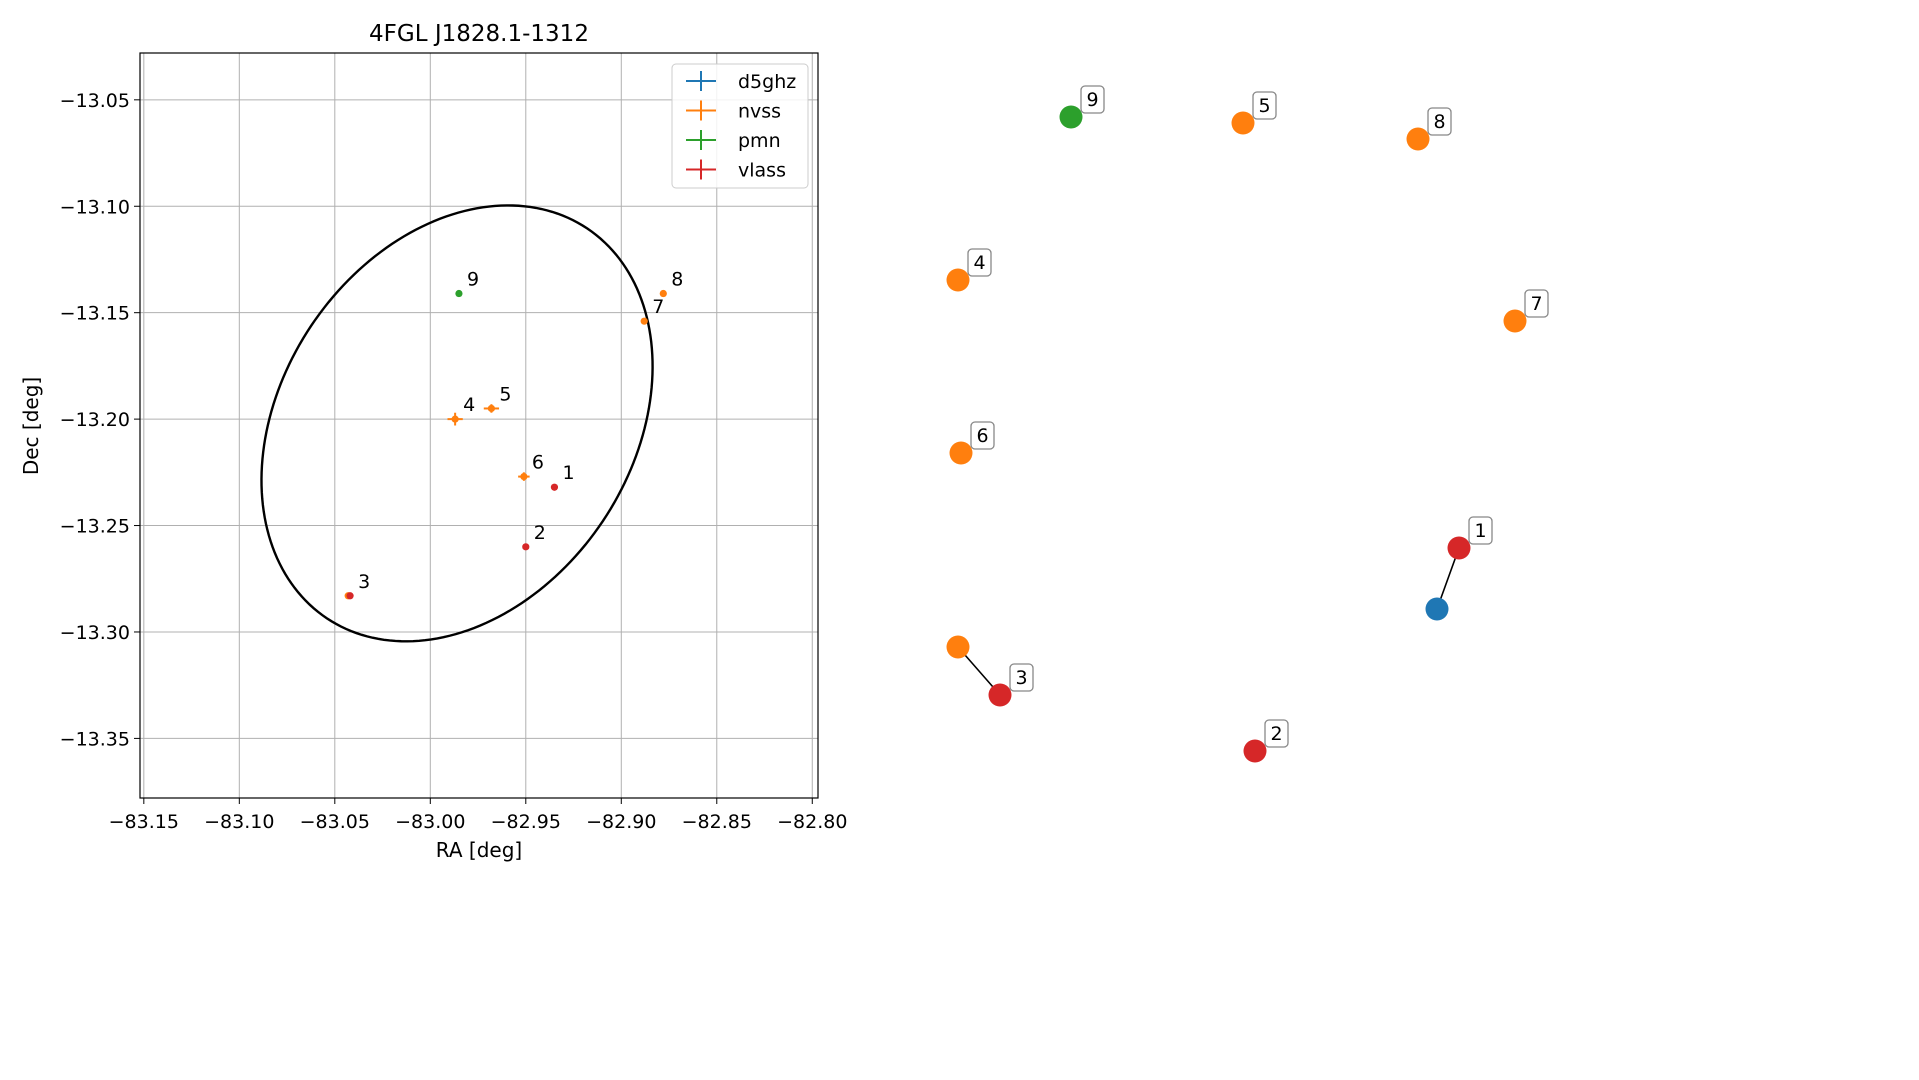 The width and height of the screenshot is (1919, 1080). What do you see at coordinates (479, 850) in the screenshot?
I see `x-axis-label: RA [deg]` at bounding box center [479, 850].